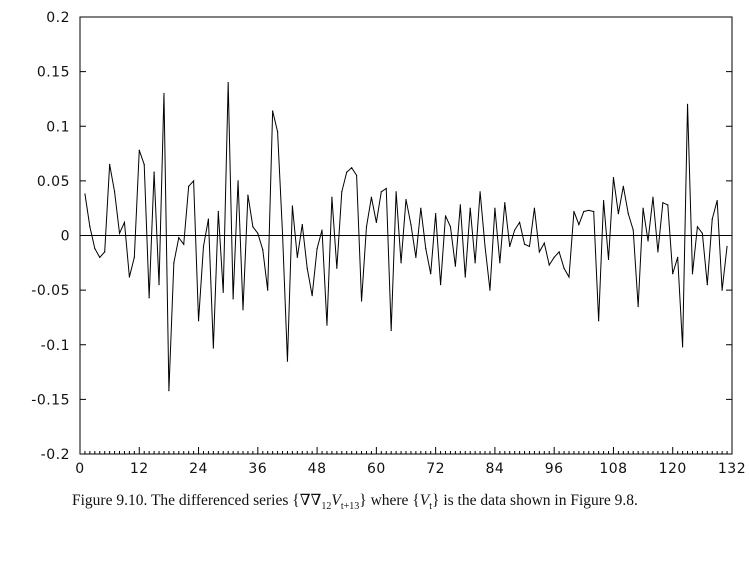  I want to click on caption-series-var: V, so click(336, 500).